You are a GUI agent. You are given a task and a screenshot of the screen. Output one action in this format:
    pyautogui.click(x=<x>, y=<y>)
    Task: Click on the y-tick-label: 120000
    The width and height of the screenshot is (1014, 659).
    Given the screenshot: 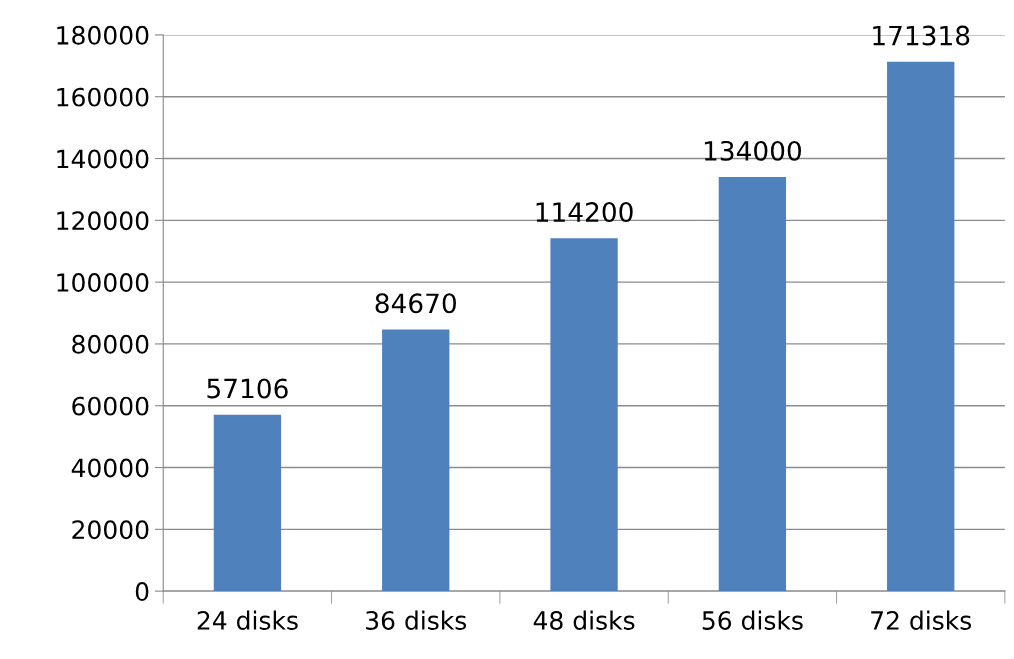 What is the action you would take?
    pyautogui.click(x=103, y=221)
    